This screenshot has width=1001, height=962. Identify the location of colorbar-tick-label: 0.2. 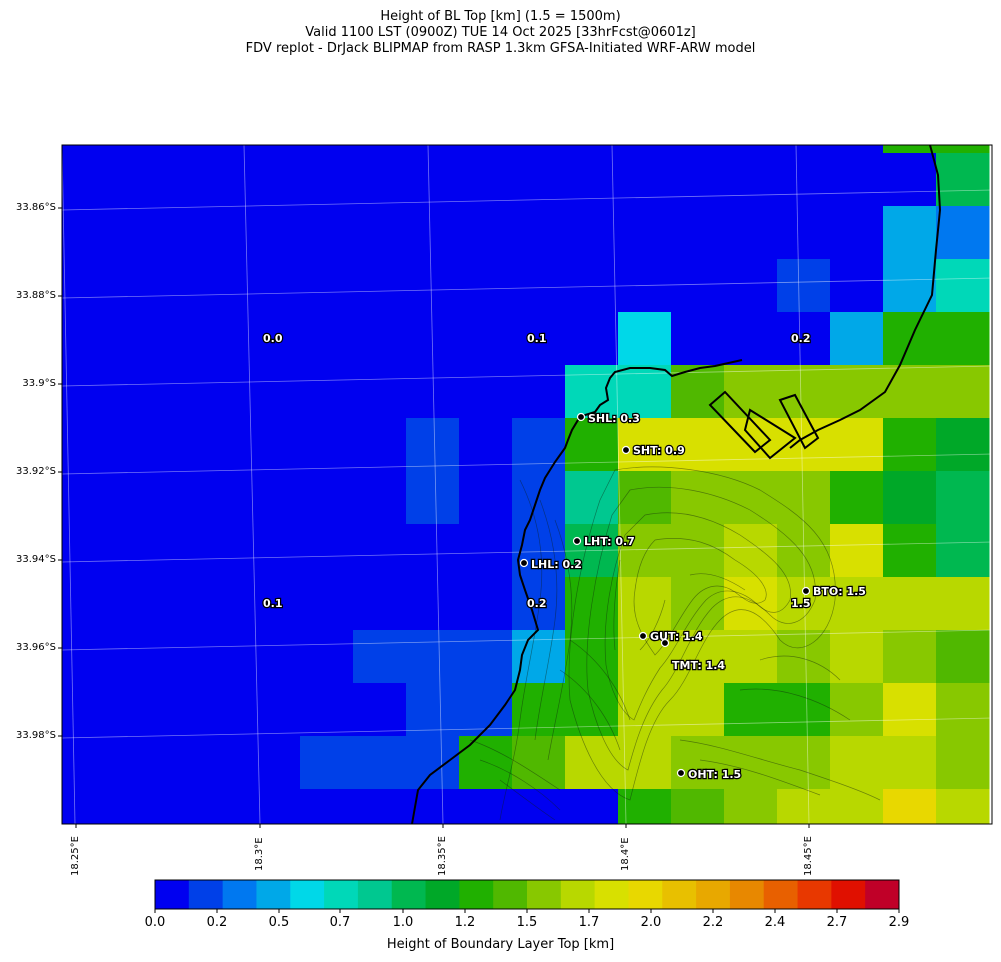
(217, 922).